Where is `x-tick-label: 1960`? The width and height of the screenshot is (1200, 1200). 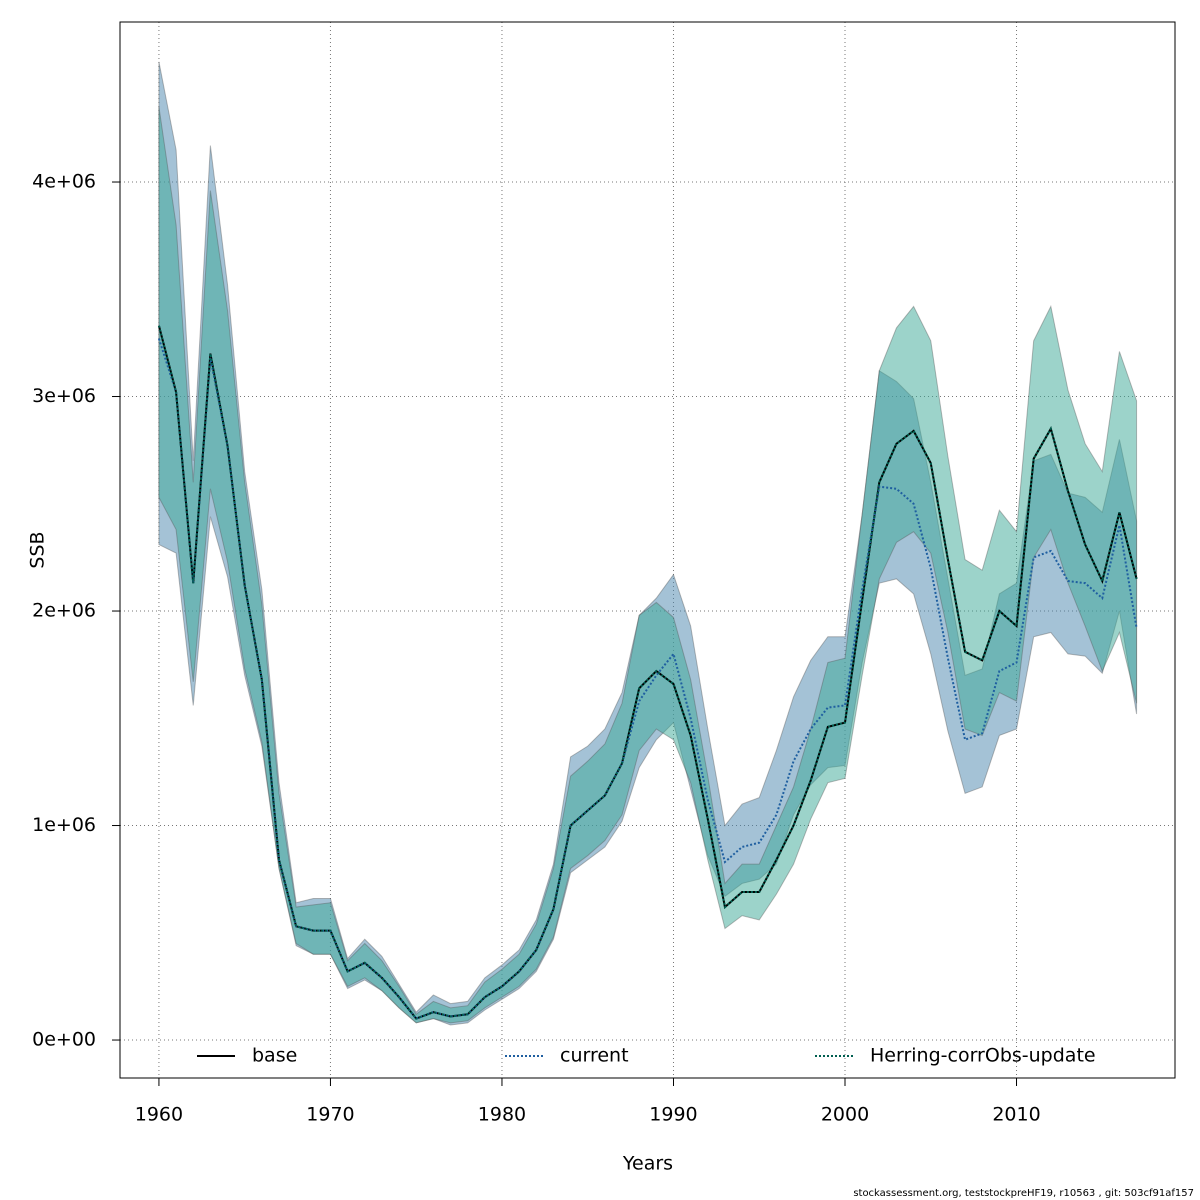
x-tick-label: 1960 is located at coordinates (159, 1115).